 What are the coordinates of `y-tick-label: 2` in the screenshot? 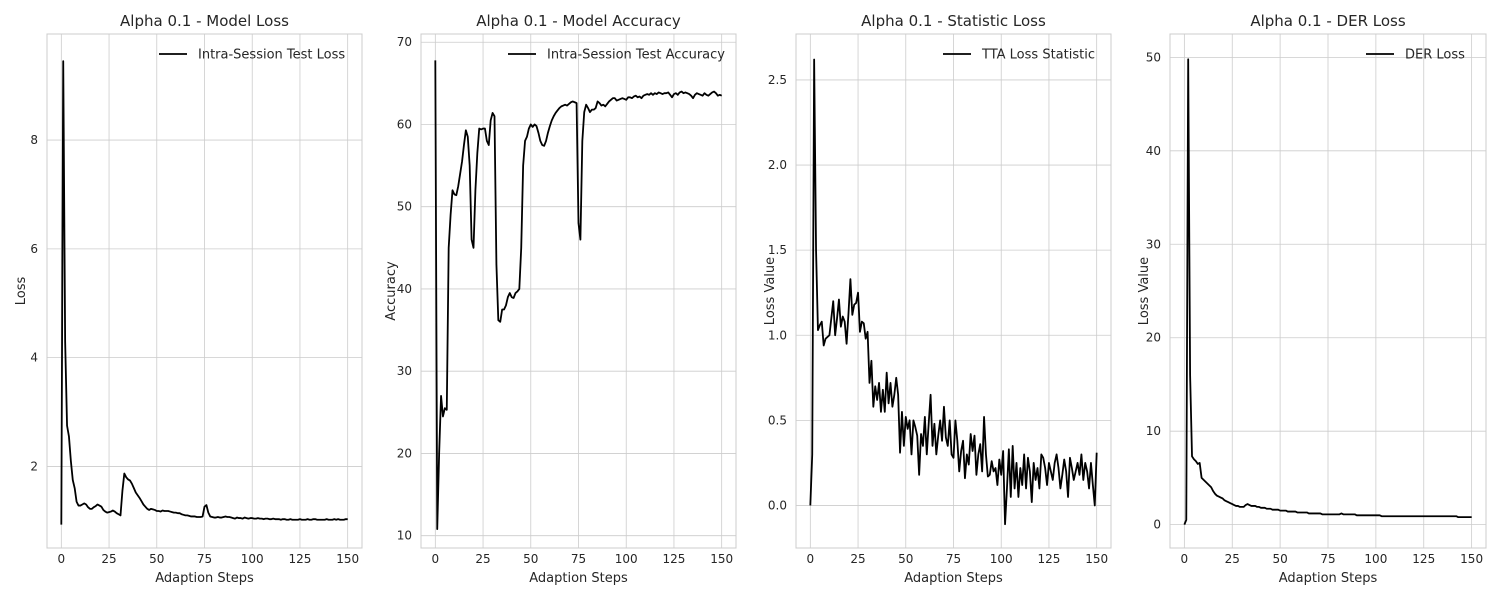 It's located at (34, 466).